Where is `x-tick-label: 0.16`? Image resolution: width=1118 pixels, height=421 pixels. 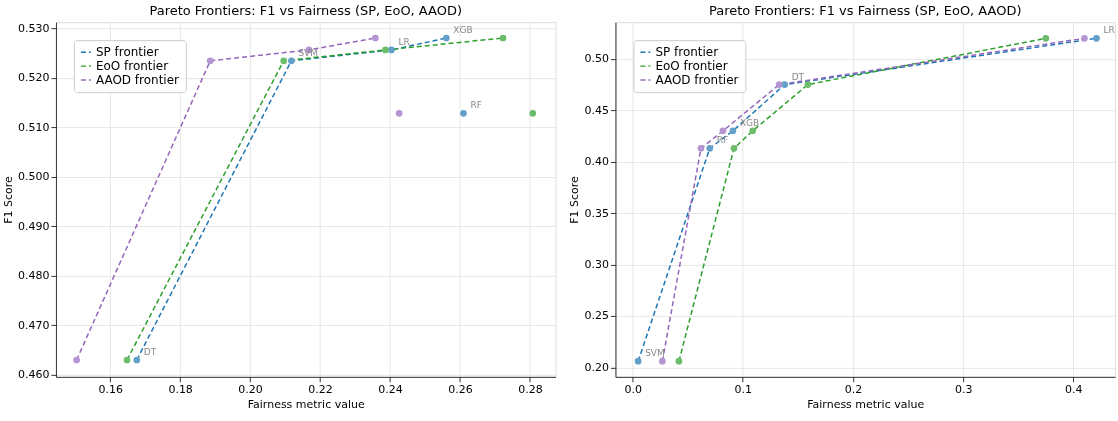
x-tick-label: 0.16 is located at coordinates (110, 390).